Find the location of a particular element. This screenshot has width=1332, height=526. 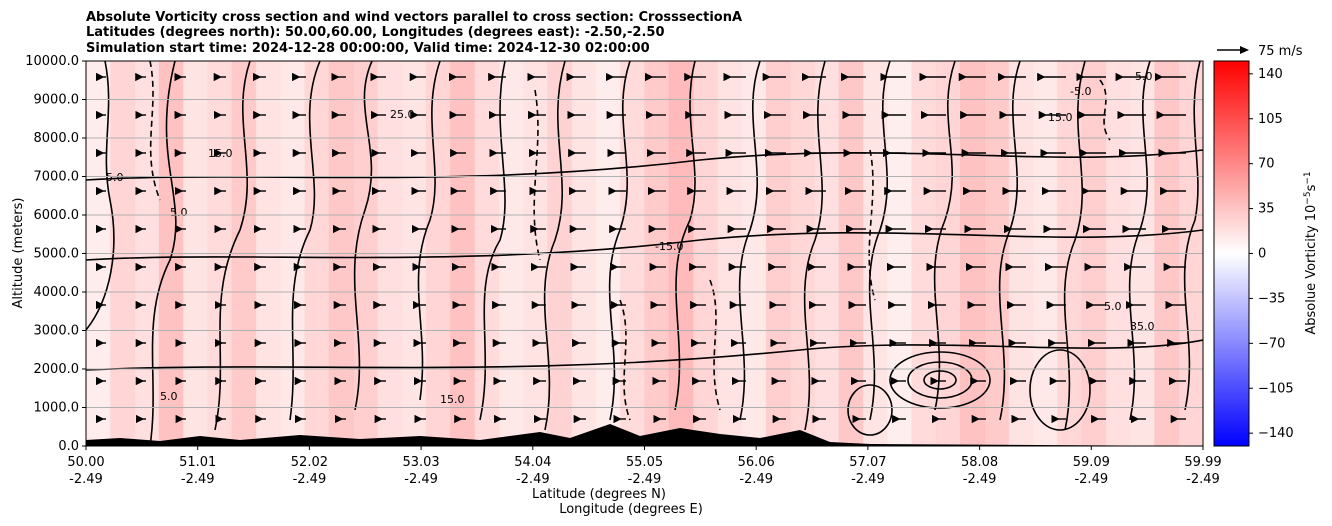

colorbar-label-unit-exp: −1 is located at coordinates (1308, 177).